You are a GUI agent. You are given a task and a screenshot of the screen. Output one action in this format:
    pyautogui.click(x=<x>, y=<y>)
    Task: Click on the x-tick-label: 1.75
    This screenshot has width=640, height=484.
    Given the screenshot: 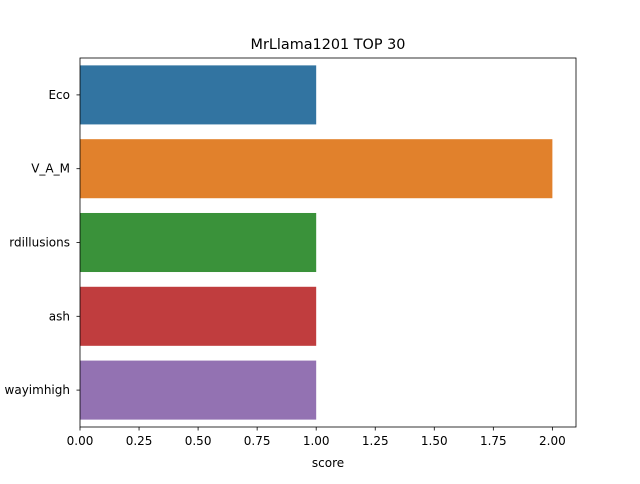 What is the action you would take?
    pyautogui.click(x=493, y=441)
    